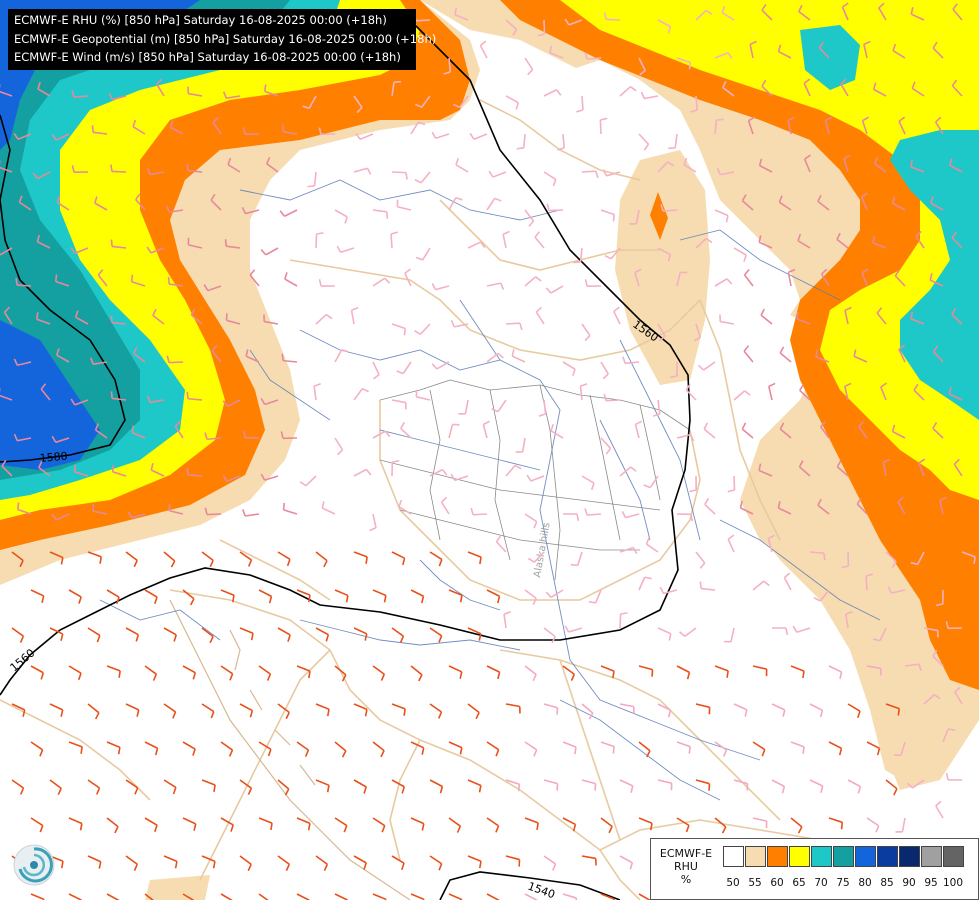  Describe the element at coordinates (659, 216) in the screenshot. I see `rhu-band-60-spot` at that location.